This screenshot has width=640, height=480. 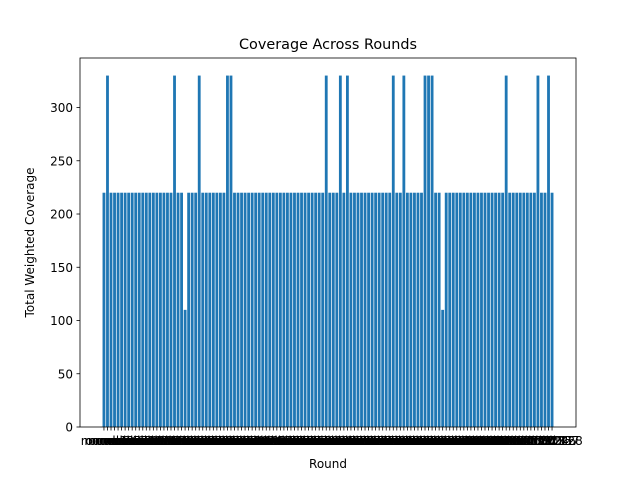 I want to click on x-tick-label: round 79, so click(x=379, y=441).